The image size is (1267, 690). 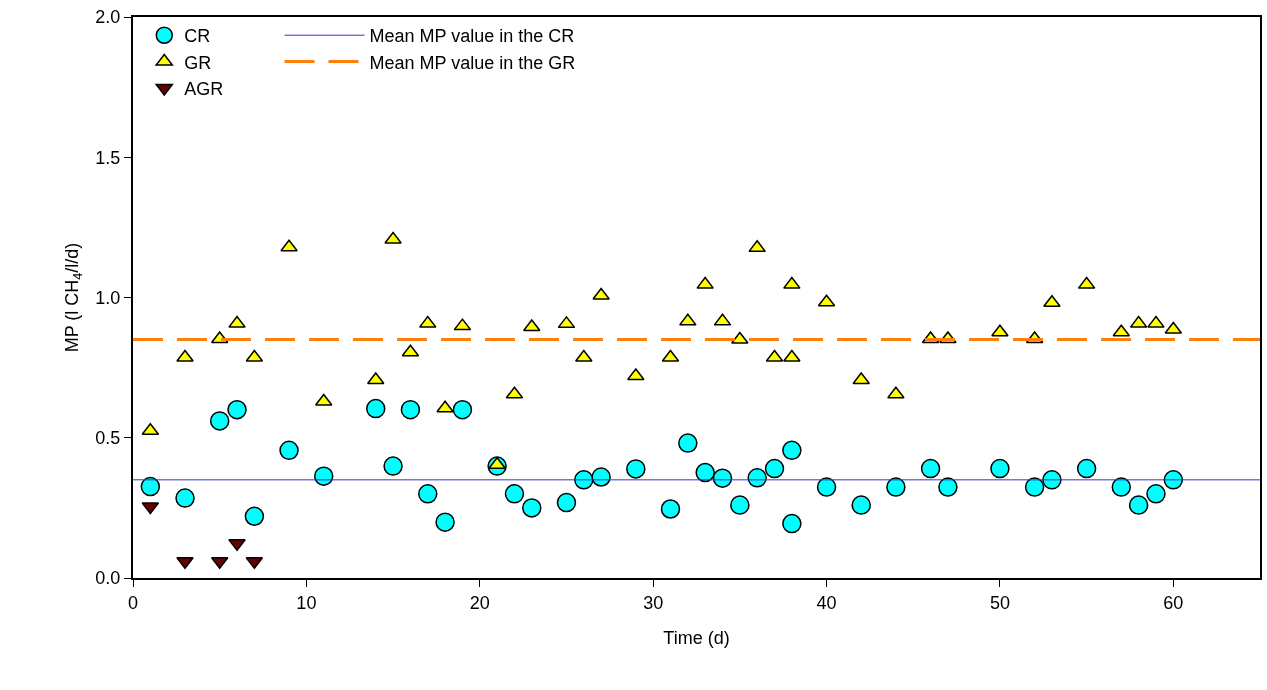 I want to click on x-tick-label: 30, so click(x=653, y=602).